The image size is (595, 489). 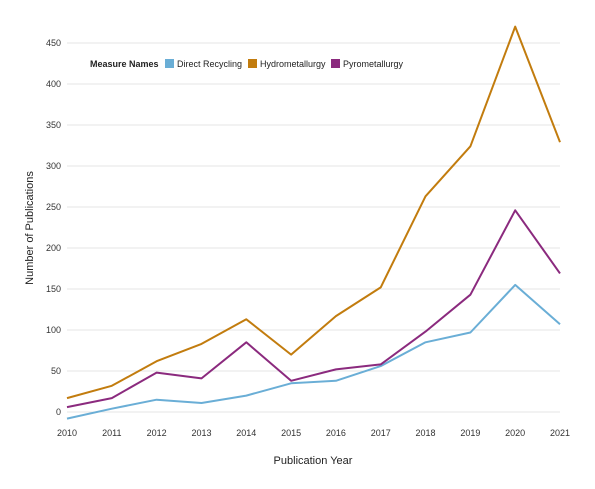 What do you see at coordinates (252, 63) in the screenshot?
I see `legend-swatch-hydrometallurgy` at bounding box center [252, 63].